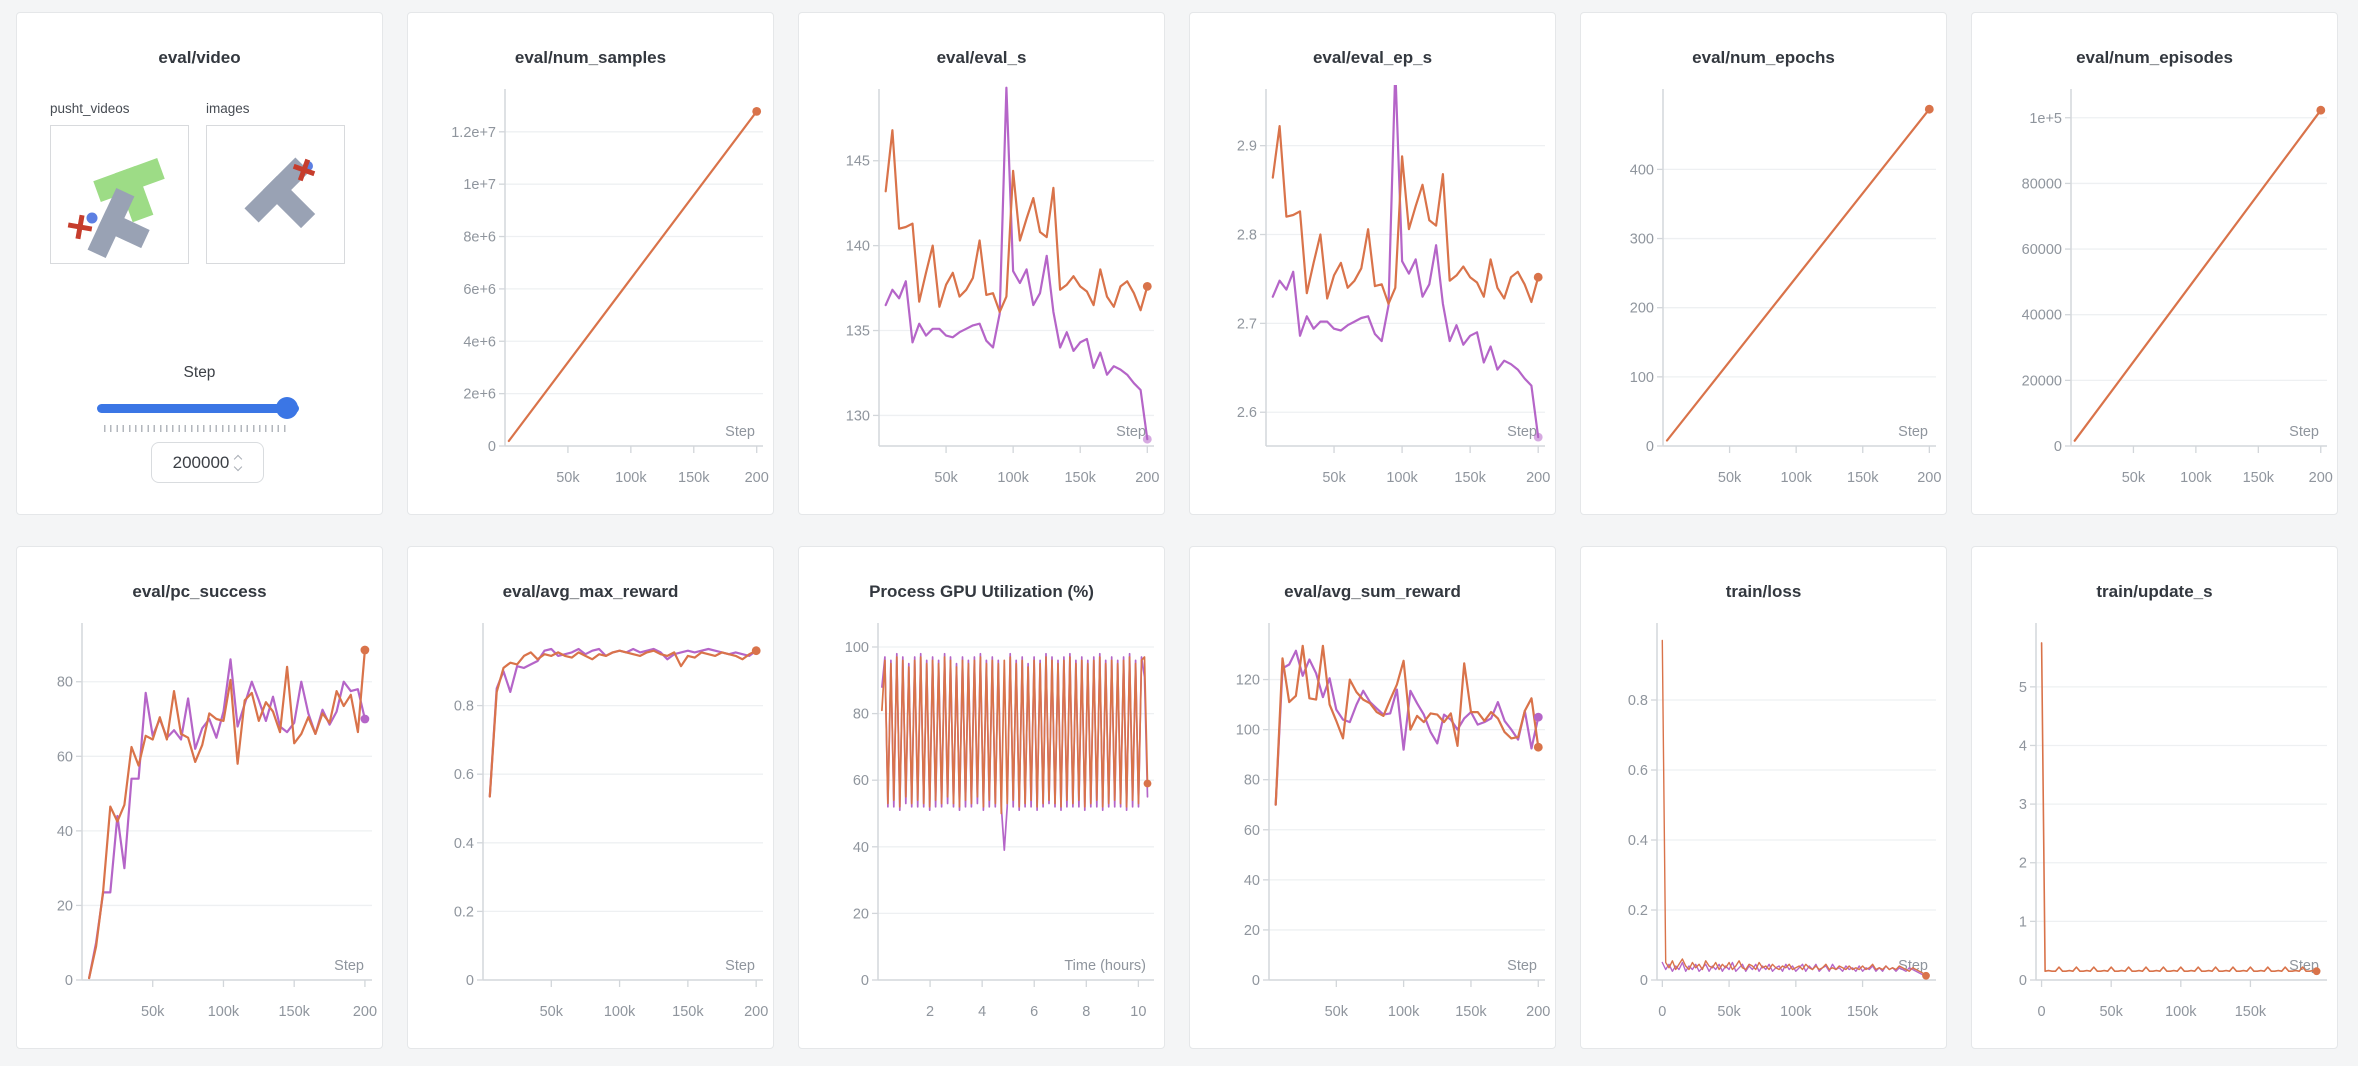 Image resolution: width=2358 pixels, height=1066 pixels. I want to click on chart-panel-train-update-s: train/update_s 0 1 2 3 4 5 0 50k 100k 150k Step, so click(2154, 797).